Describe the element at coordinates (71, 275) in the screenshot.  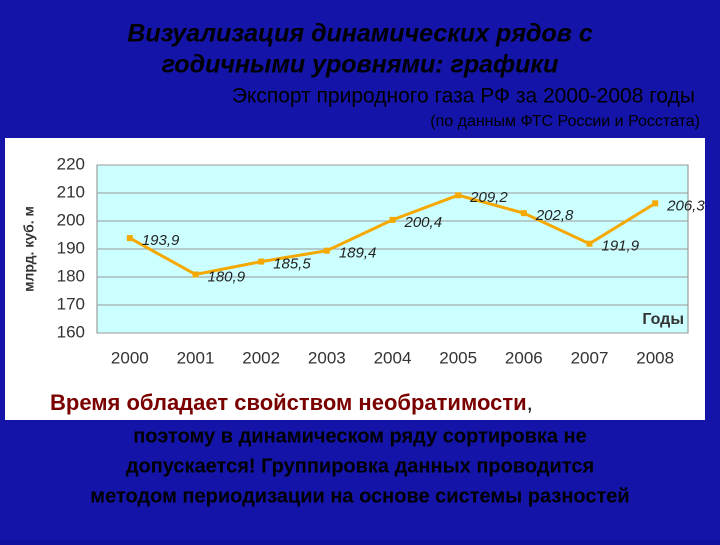
I see `y-tick-label: 180` at that location.